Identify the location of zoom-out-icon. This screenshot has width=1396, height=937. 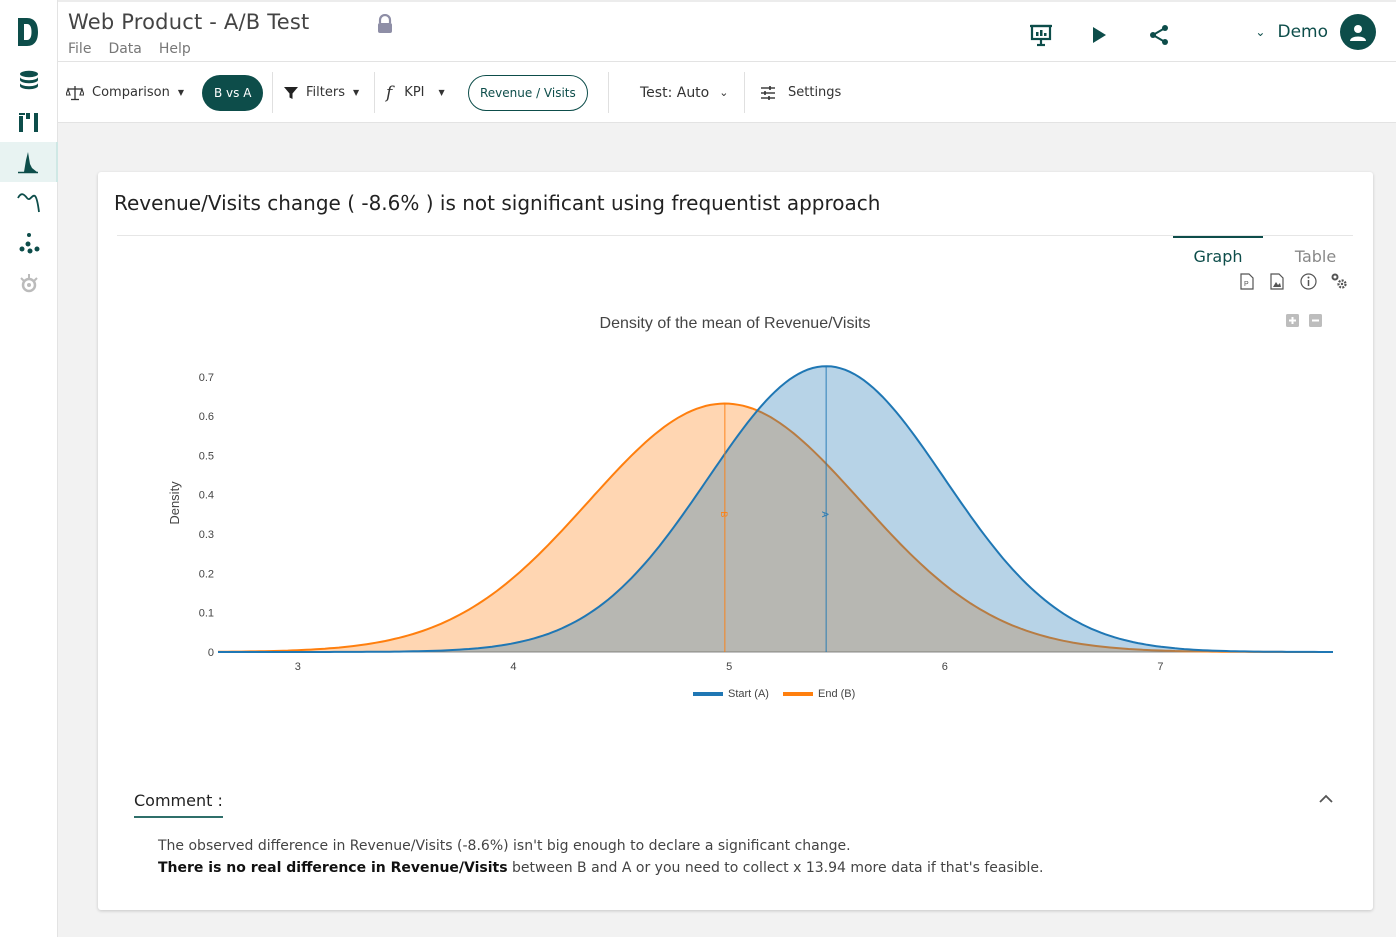
(1315, 320).